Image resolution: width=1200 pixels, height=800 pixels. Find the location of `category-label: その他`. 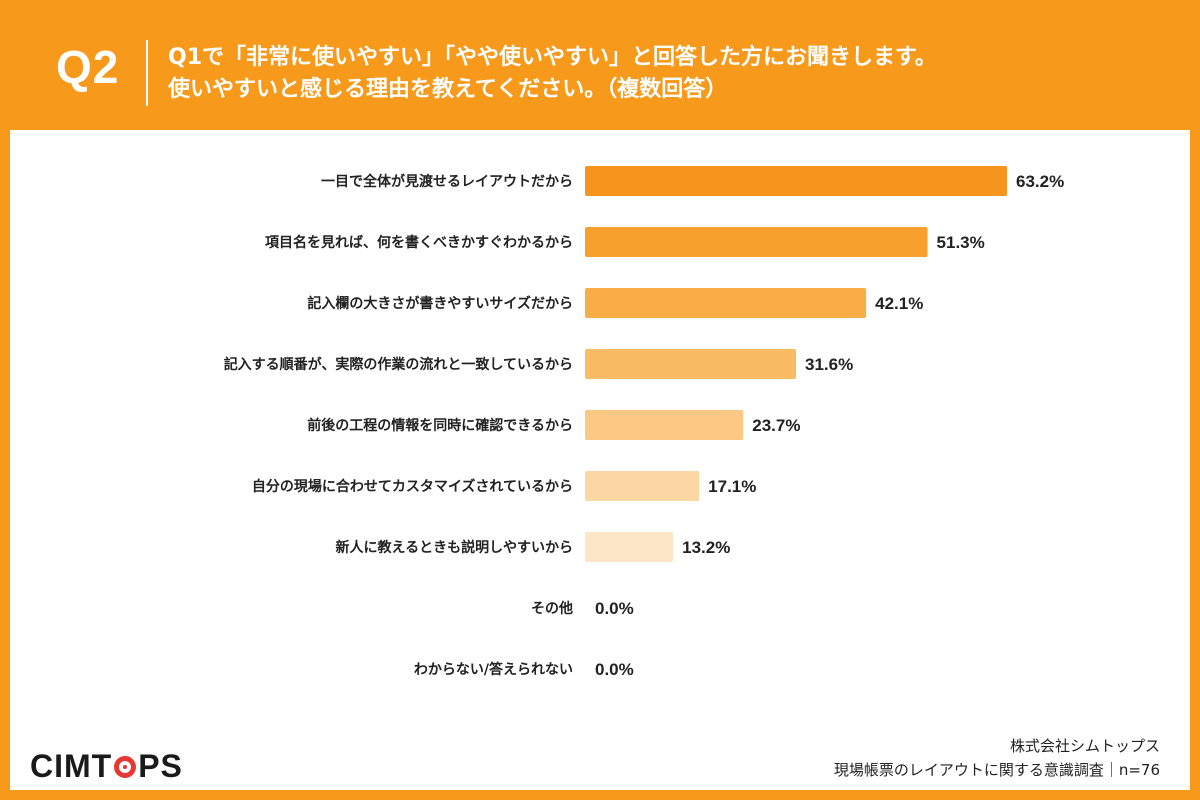

category-label: その他 is located at coordinates (552, 608).